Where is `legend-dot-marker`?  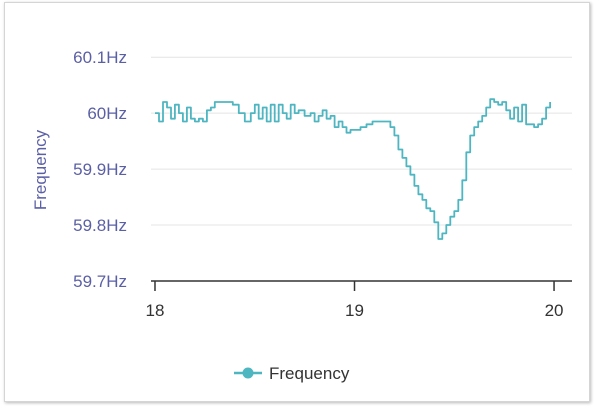
legend-dot-marker is located at coordinates (248, 373).